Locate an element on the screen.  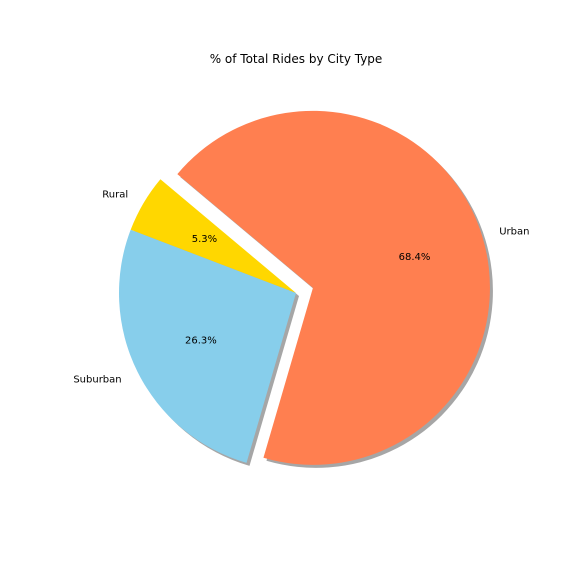
slice-label-suburban: Suburban is located at coordinates (97, 380).